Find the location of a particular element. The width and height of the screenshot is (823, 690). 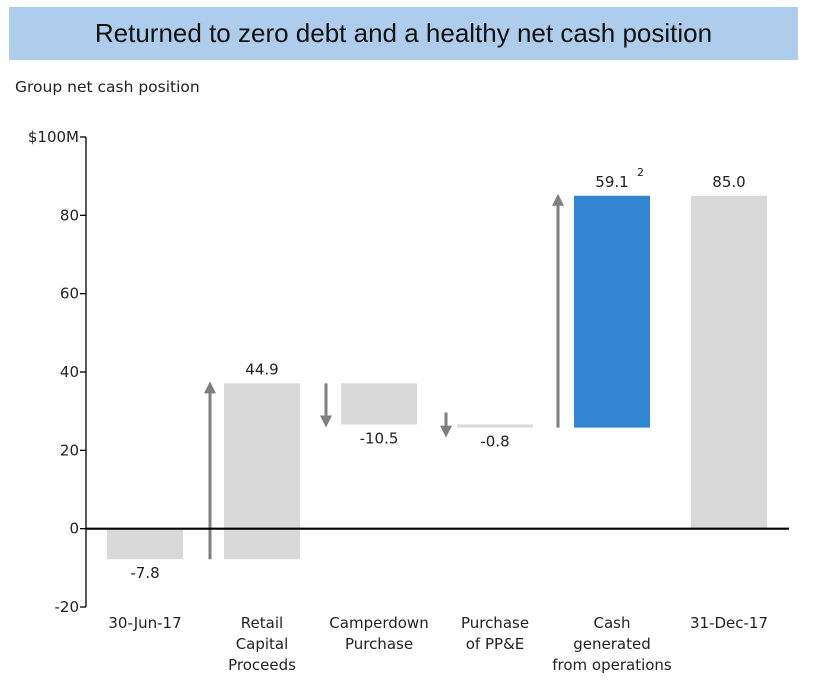

category-label-1-0: Retail is located at coordinates (262, 623).